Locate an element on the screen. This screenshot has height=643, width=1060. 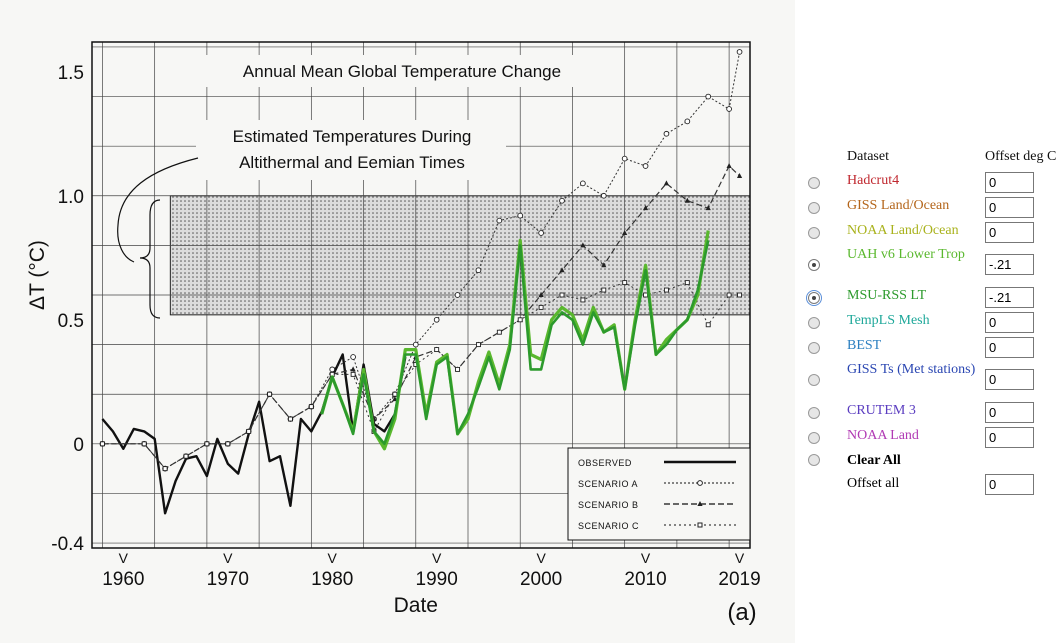
dataset-label: GISS Land/Ocean is located at coordinates (898, 205).